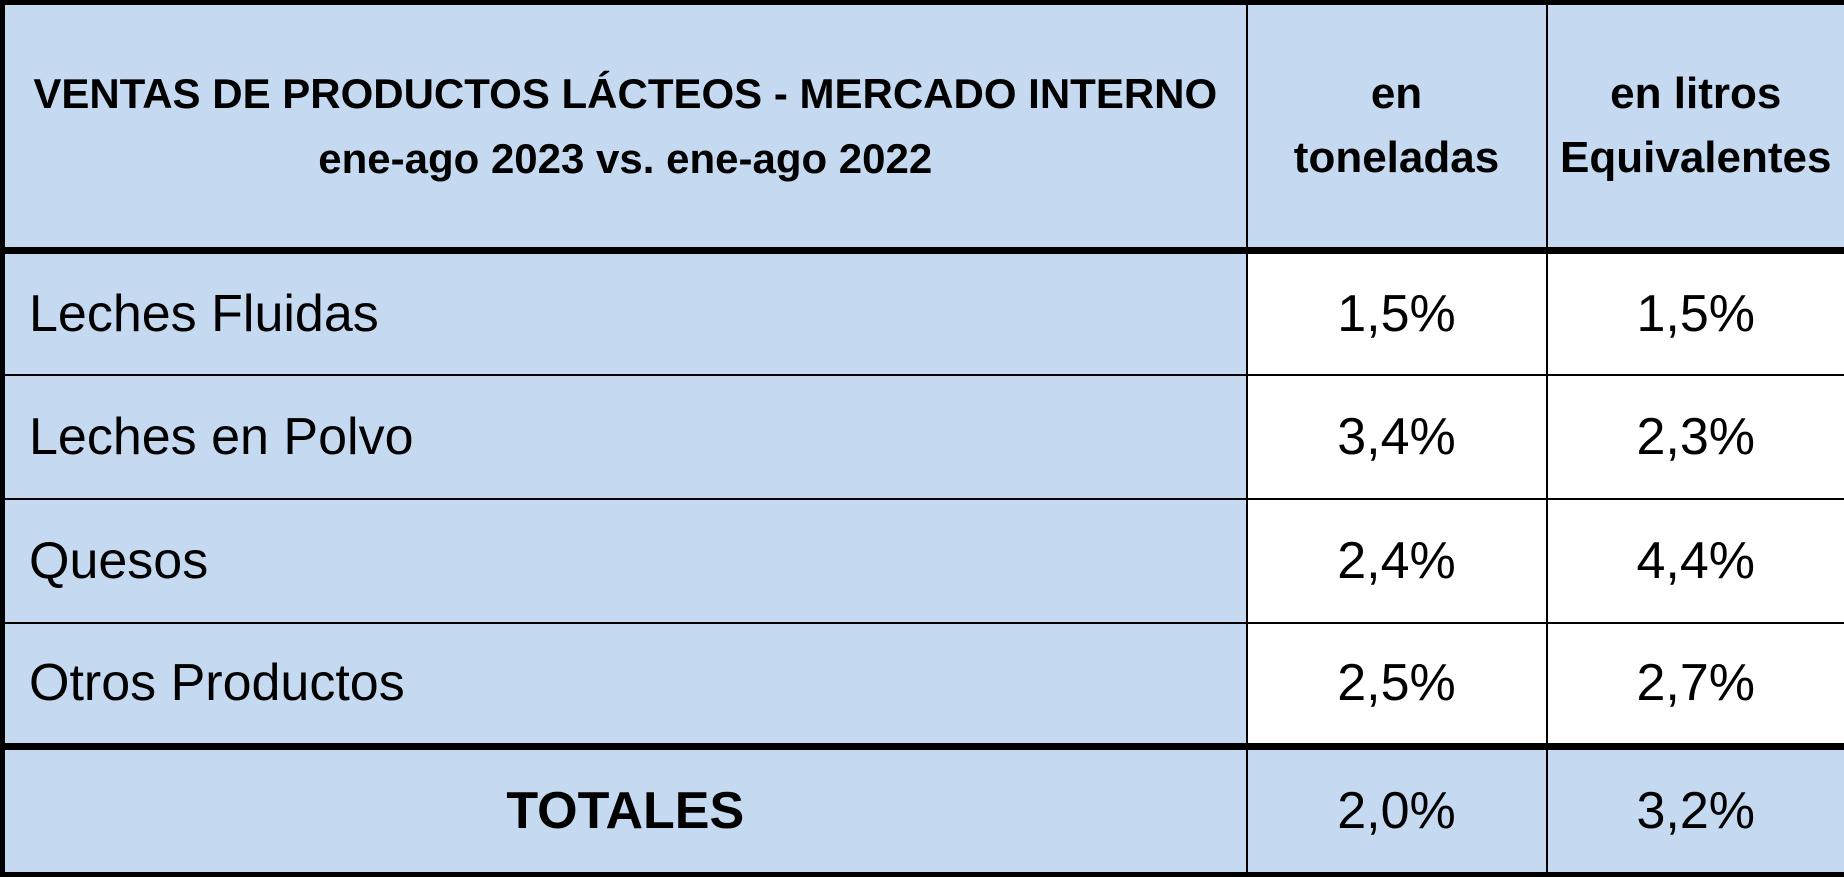 Image resolution: width=1844 pixels, height=877 pixels. Describe the element at coordinates (1397, 561) in the screenshot. I see `row-value-tons: 2,4%` at that location.